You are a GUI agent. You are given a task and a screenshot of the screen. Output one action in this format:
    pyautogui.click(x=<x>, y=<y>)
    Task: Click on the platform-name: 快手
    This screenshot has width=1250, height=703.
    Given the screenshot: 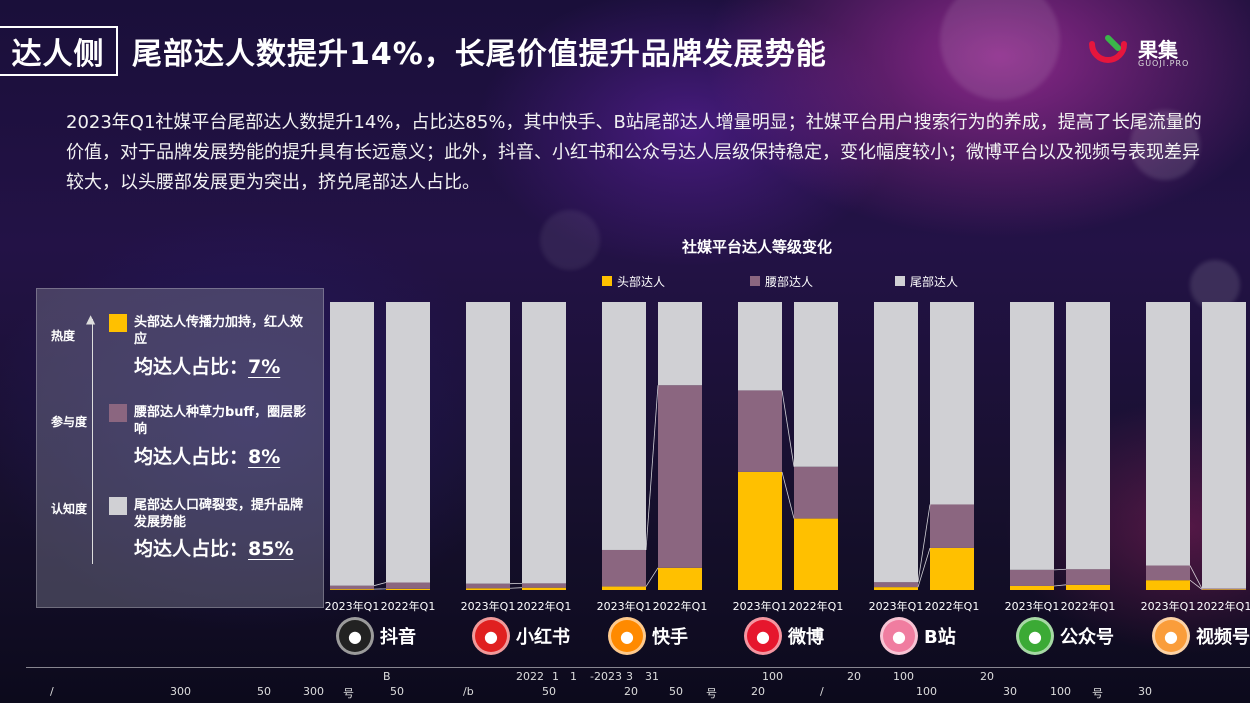 What is the action you would take?
    pyautogui.click(x=670, y=637)
    